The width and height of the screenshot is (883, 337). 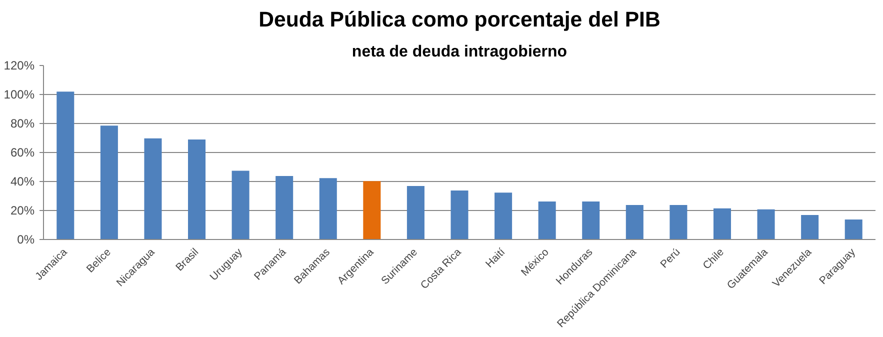 I want to click on y-tick-label: 20%, so click(x=22, y=211).